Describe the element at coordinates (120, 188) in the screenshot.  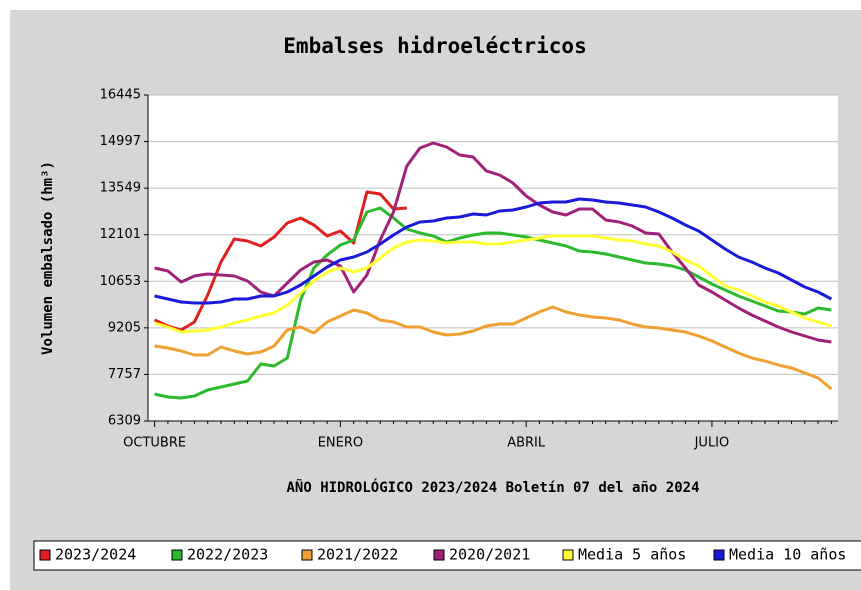
I see `y-tick-label: 13549` at that location.